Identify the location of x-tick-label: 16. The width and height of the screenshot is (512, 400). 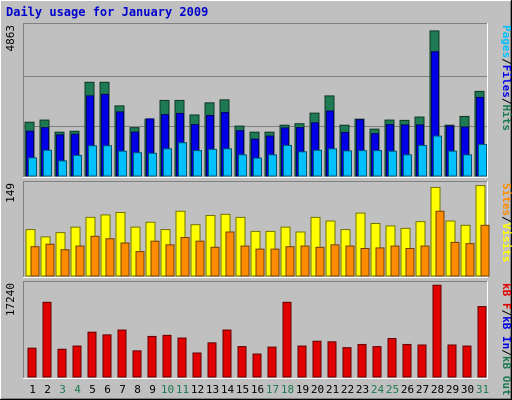
(257, 389).